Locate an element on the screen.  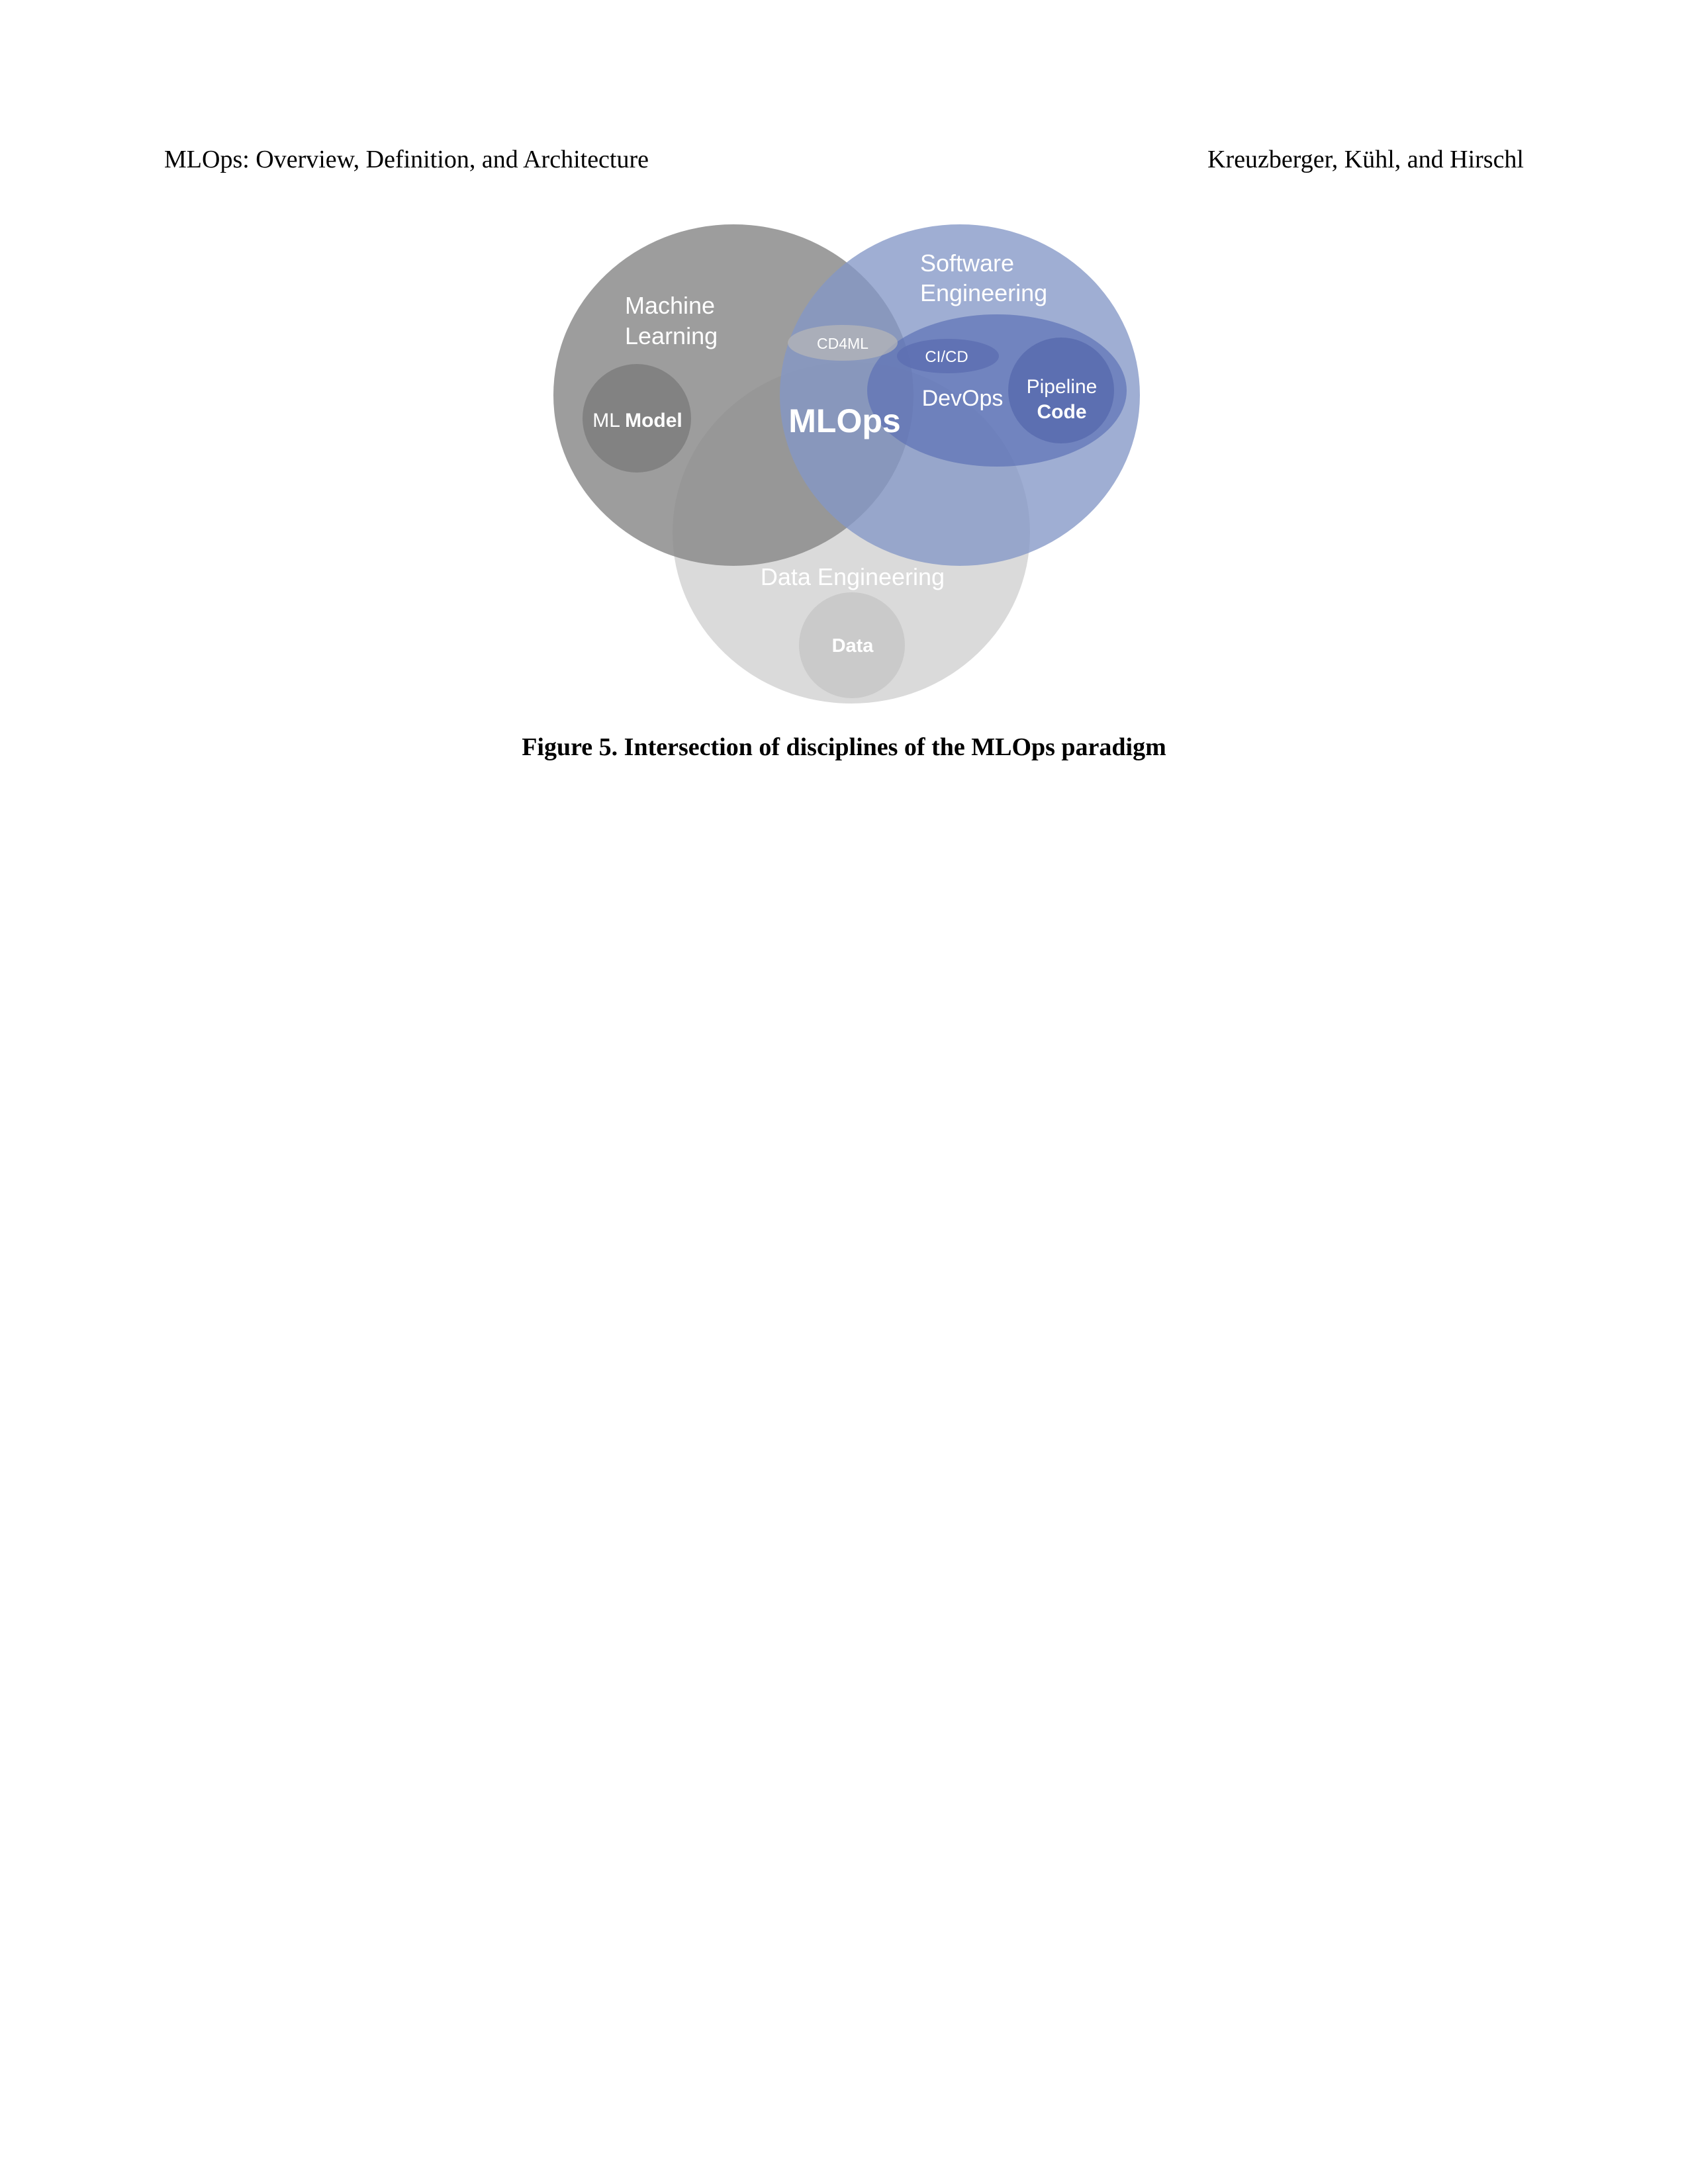
cd4ml-ellipse is located at coordinates (843, 343).